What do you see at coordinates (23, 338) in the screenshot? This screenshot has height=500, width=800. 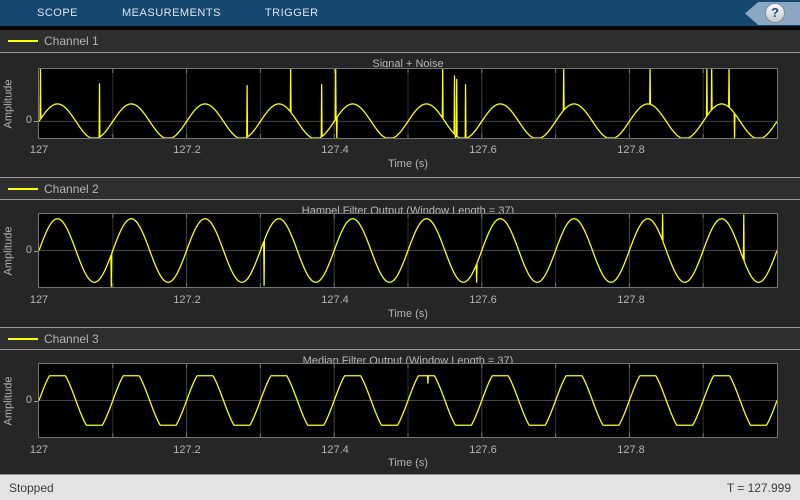 I see `channel-3-color-swatch` at bounding box center [23, 338].